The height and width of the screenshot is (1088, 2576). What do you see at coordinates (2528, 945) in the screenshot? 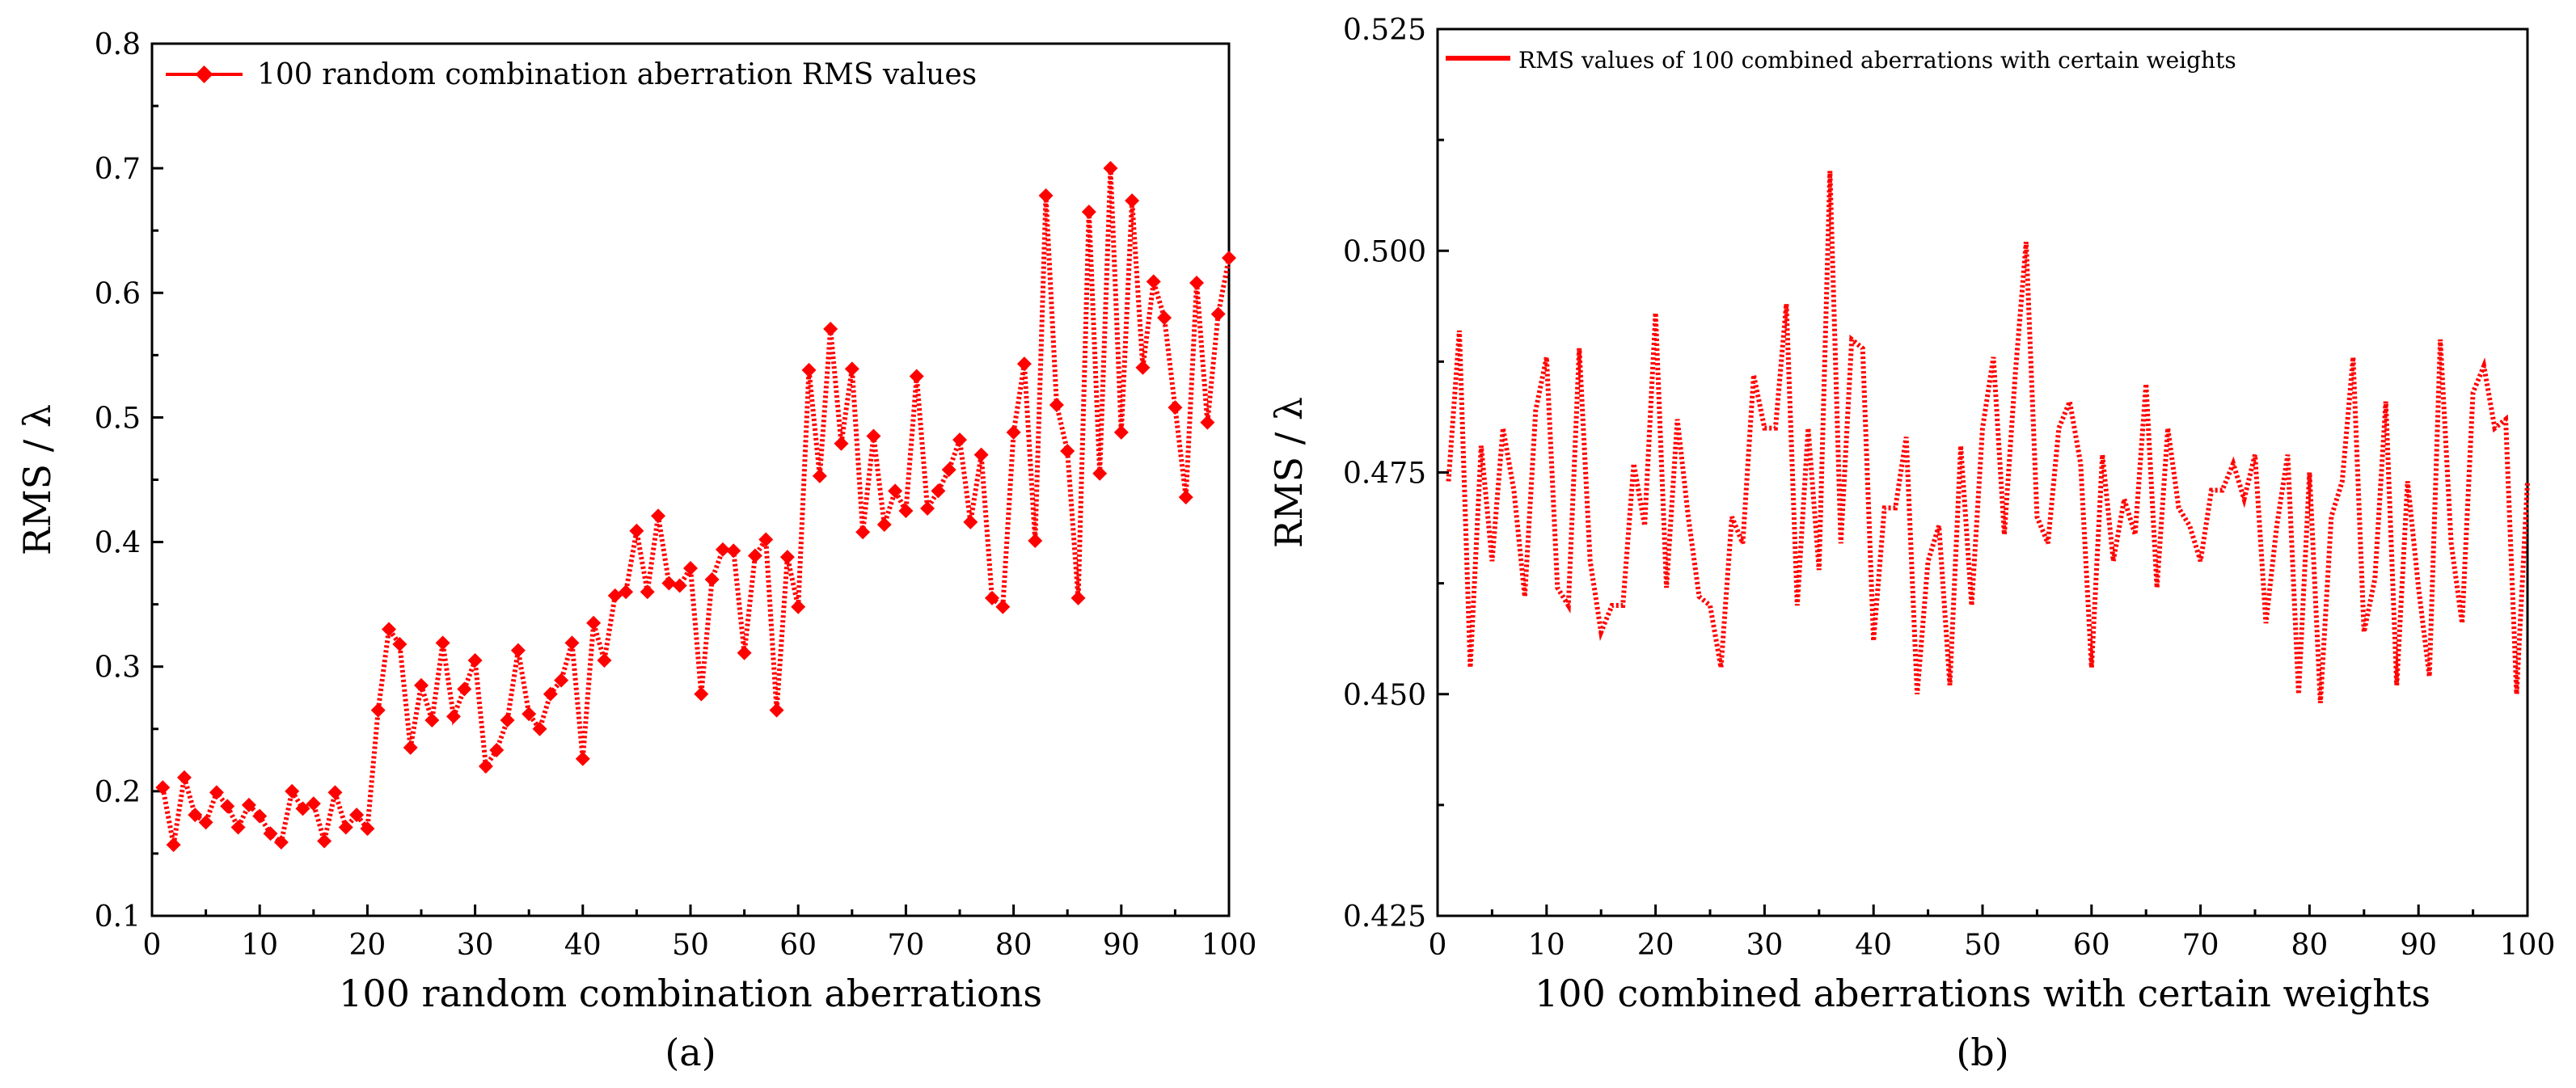
I see `x-tick-label-b: 100` at bounding box center [2528, 945].